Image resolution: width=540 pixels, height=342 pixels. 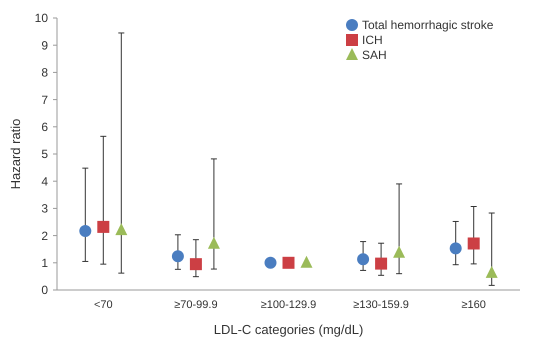 I want to click on x-tick-label: ≥70-99.9, so click(x=196, y=305).